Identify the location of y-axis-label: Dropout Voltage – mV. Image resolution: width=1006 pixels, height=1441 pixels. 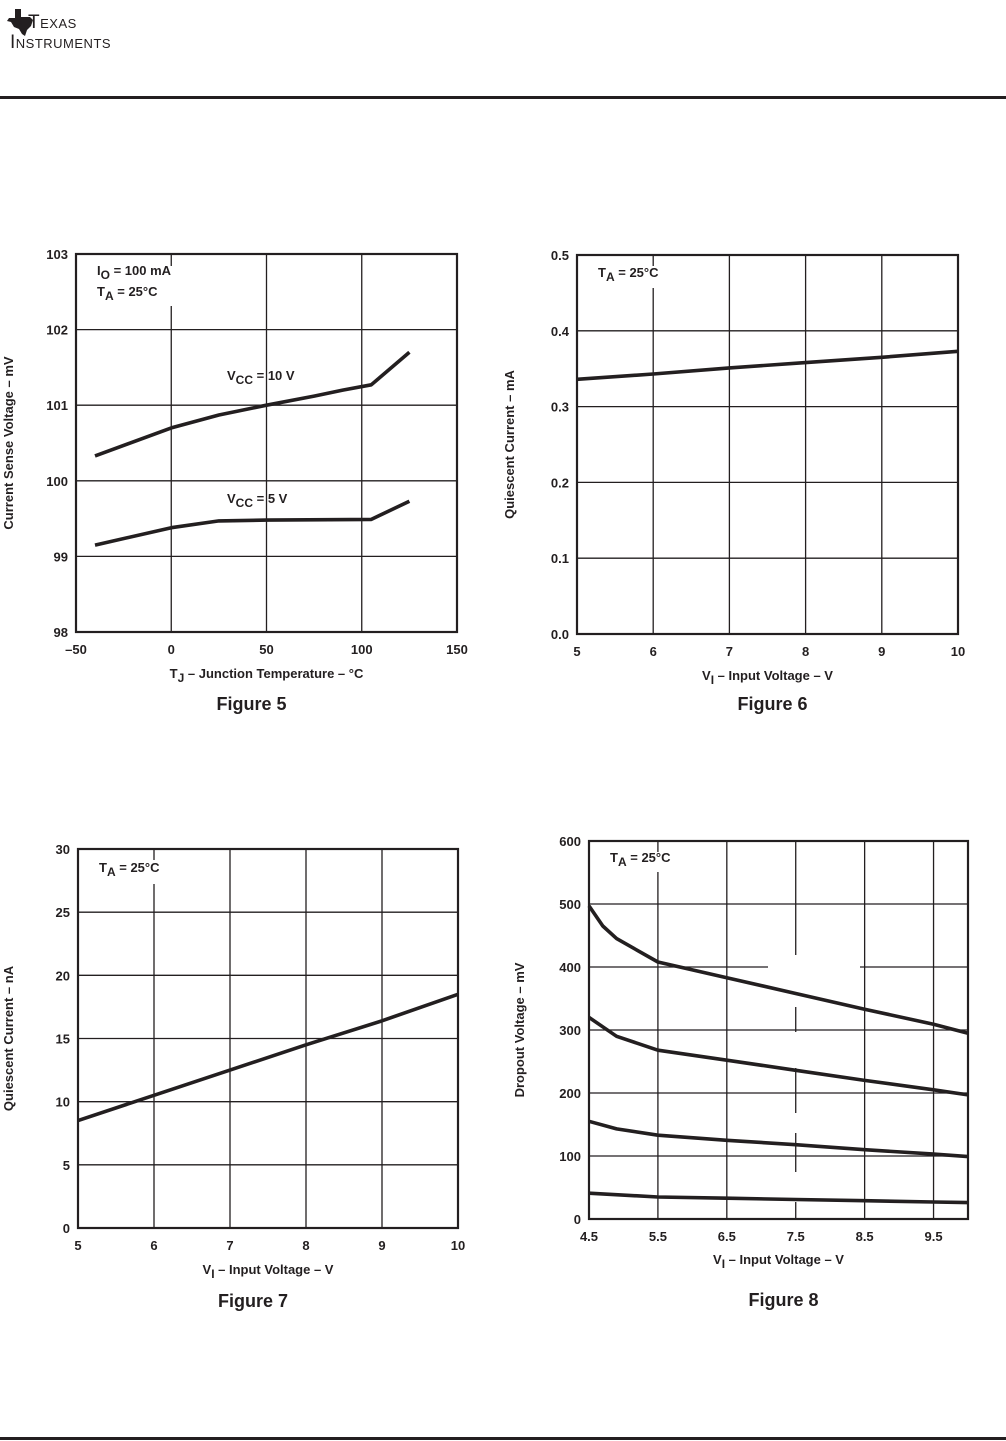
(519, 1029).